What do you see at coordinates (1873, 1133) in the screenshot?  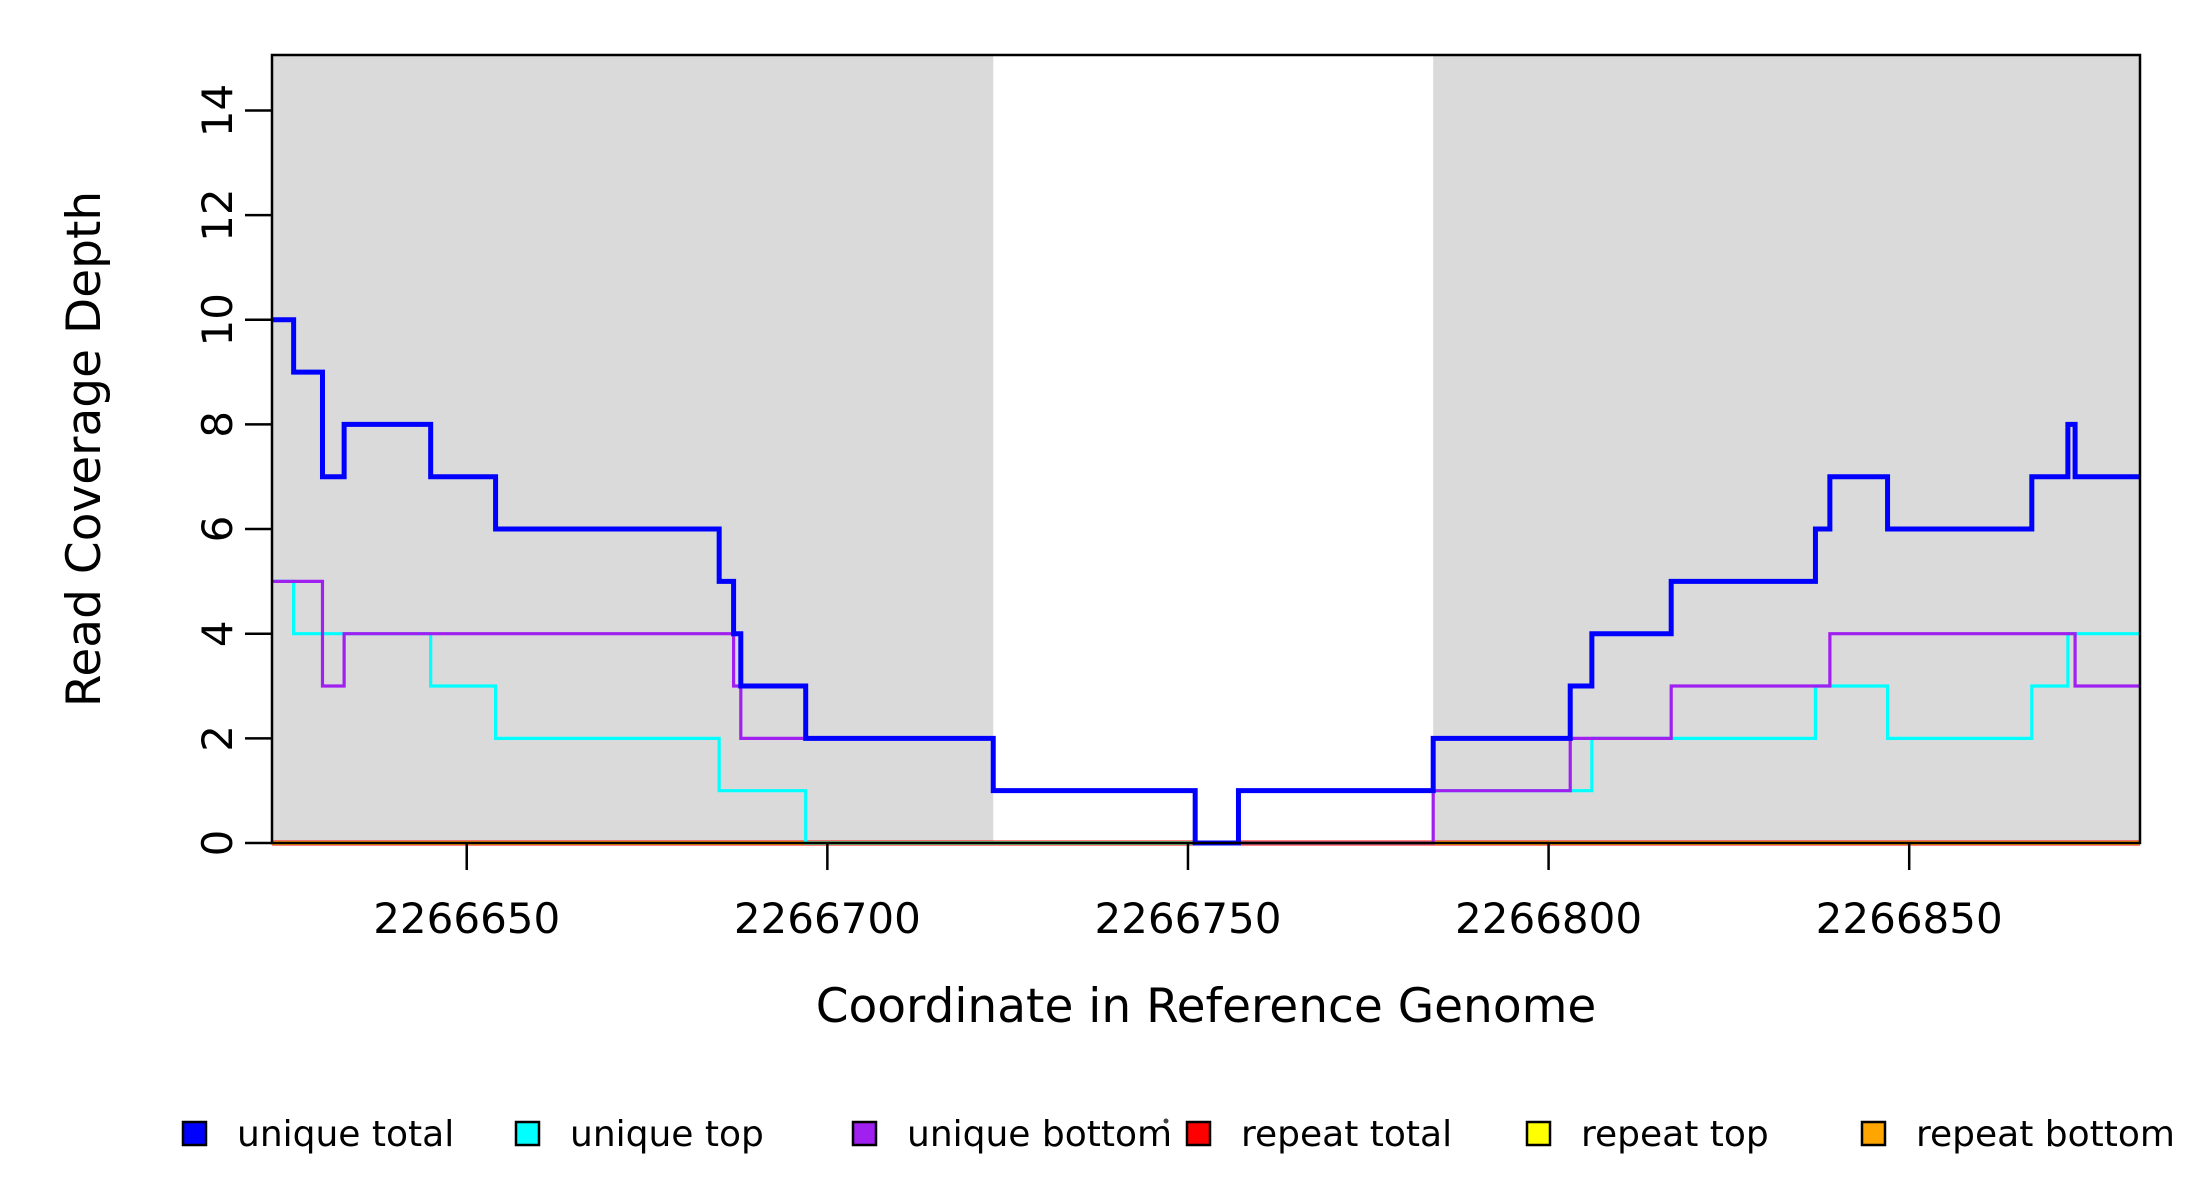 I see `legend-swatch-repeat-bottom` at bounding box center [1873, 1133].